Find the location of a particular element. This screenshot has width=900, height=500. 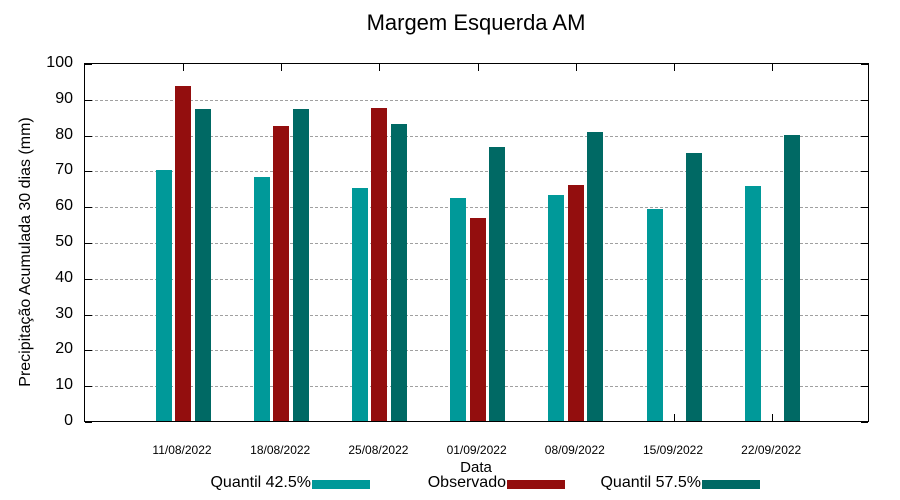

y-tick-label: 40 is located at coordinates (64, 277).